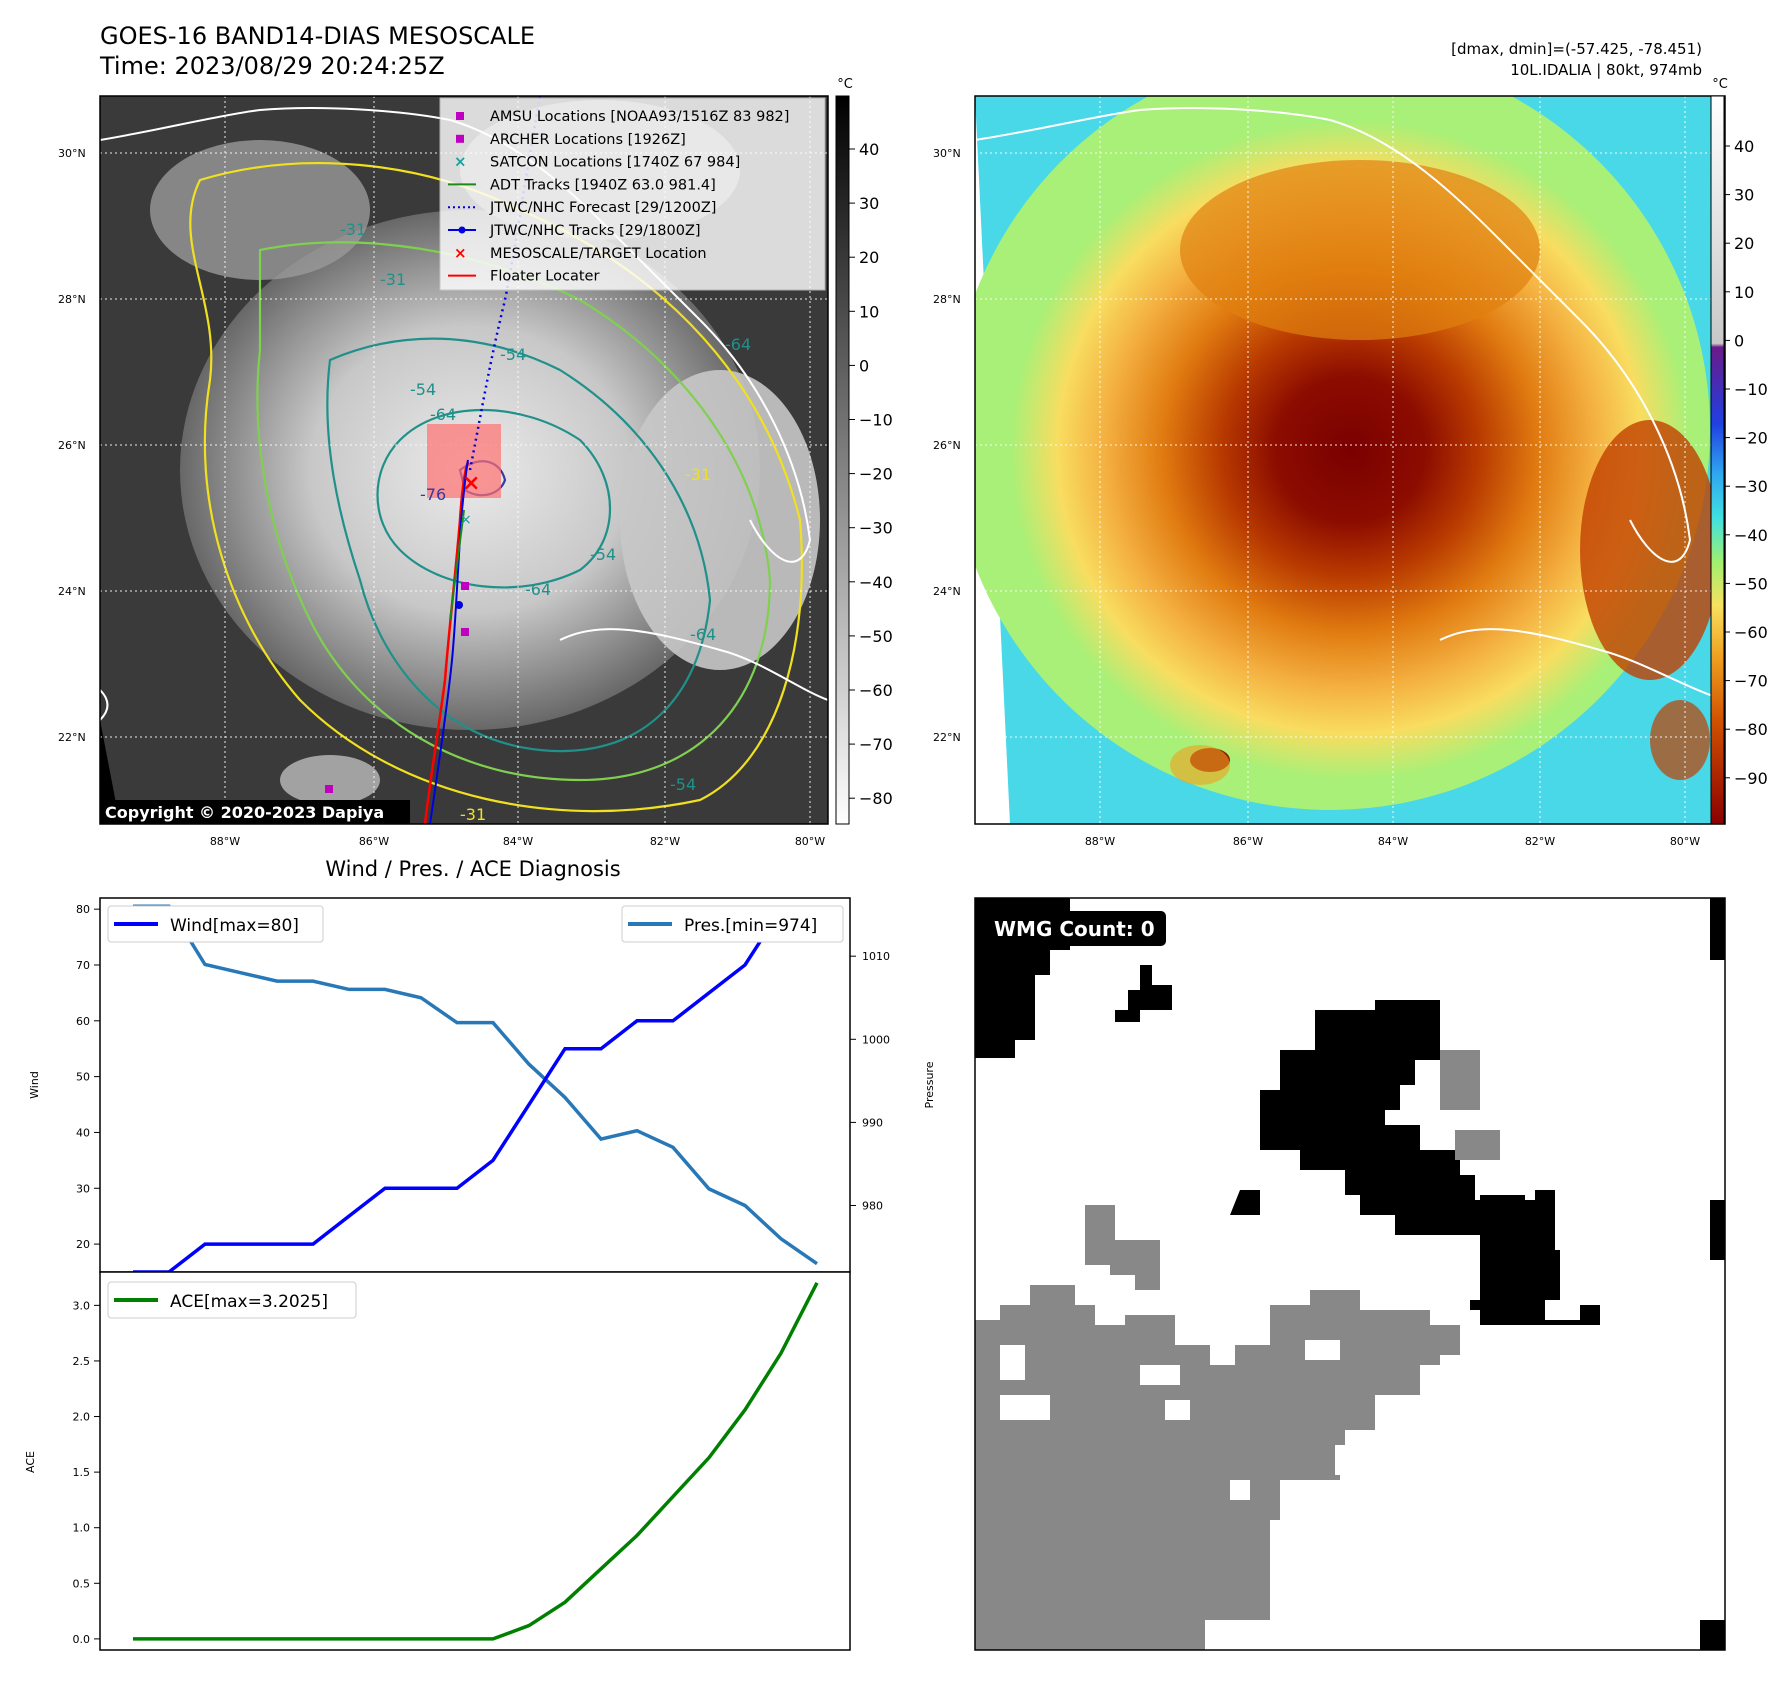  Describe the element at coordinates (329, 789) in the screenshot. I see `amsu-location-marker` at that location.